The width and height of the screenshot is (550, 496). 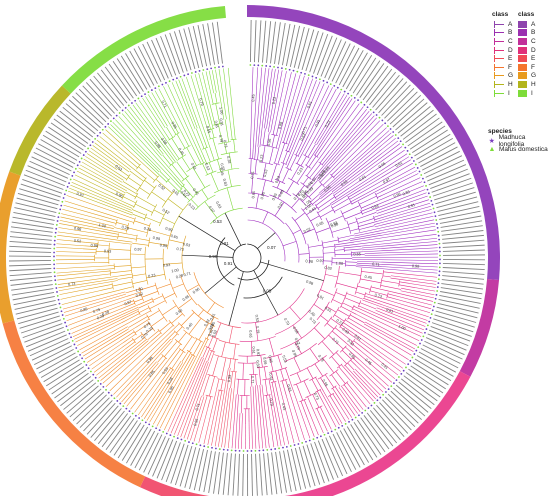 I want to click on bootstrap-label: 0.91, so click(x=384, y=366).